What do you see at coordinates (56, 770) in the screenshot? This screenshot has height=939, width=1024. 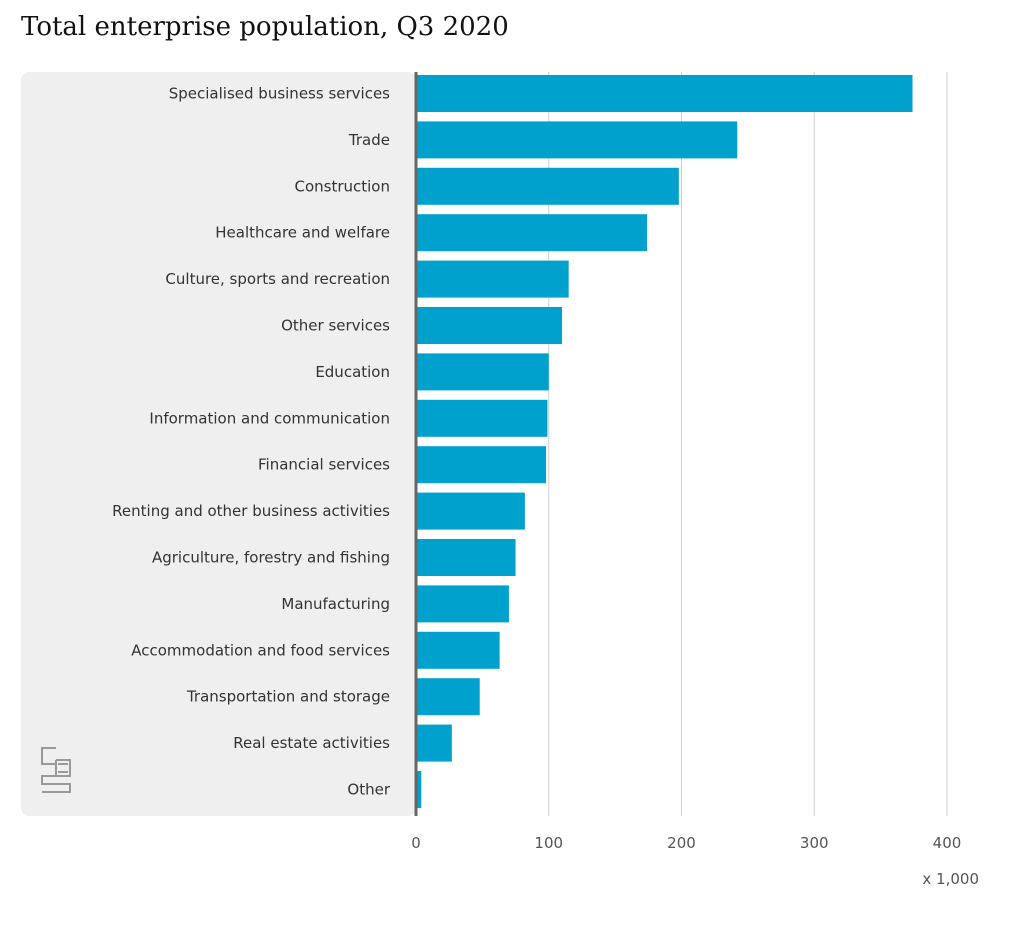 I see `cbs-logo-icon` at bounding box center [56, 770].